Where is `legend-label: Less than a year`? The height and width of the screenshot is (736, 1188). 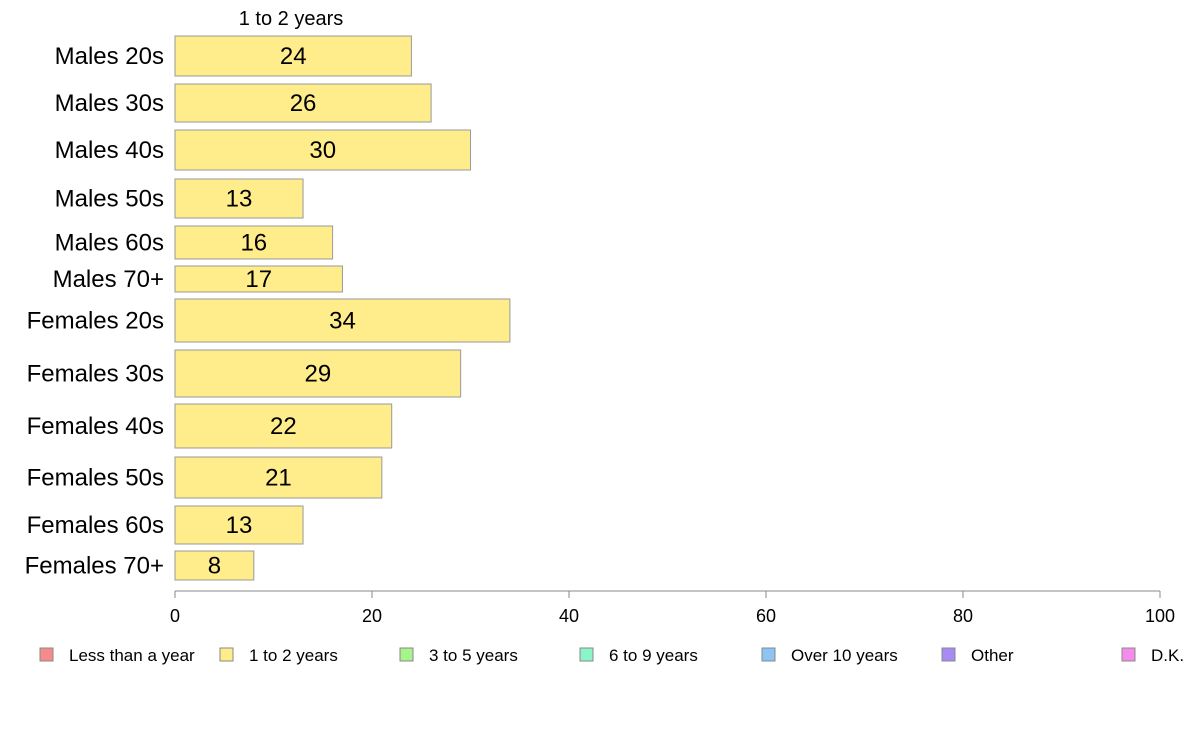
legend-label: Less than a year is located at coordinates (132, 655).